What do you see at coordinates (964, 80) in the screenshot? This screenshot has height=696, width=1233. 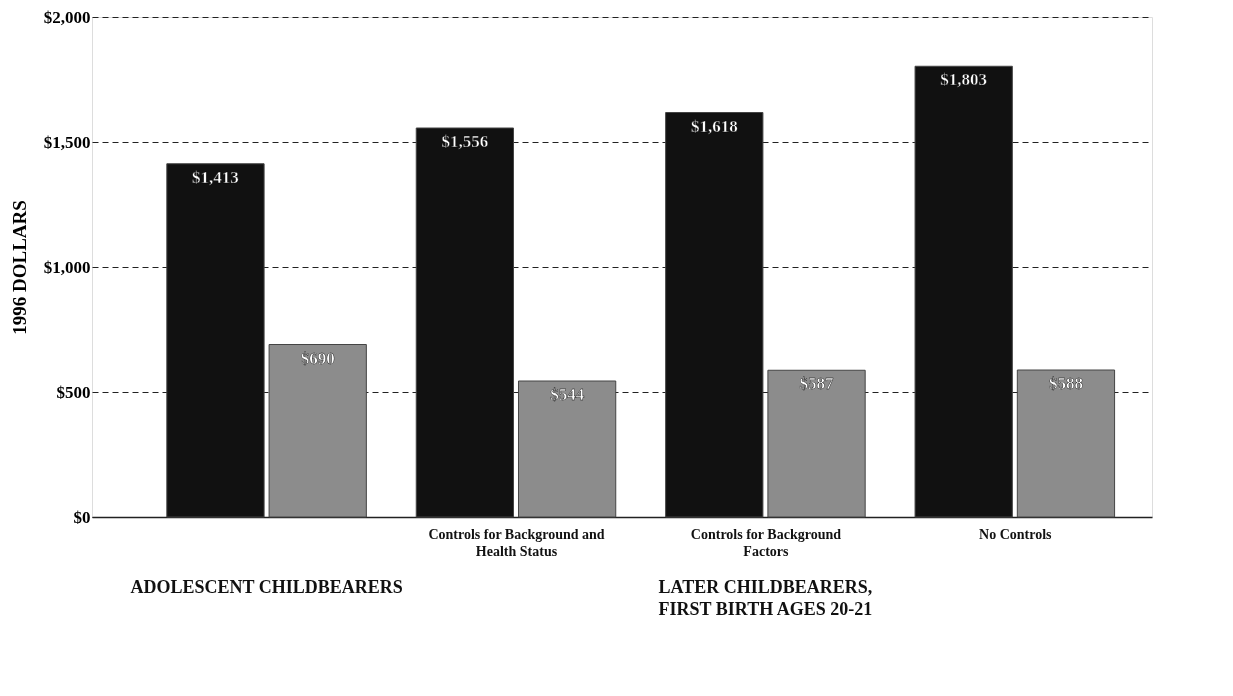 I see `data-label: $1,803` at bounding box center [964, 80].